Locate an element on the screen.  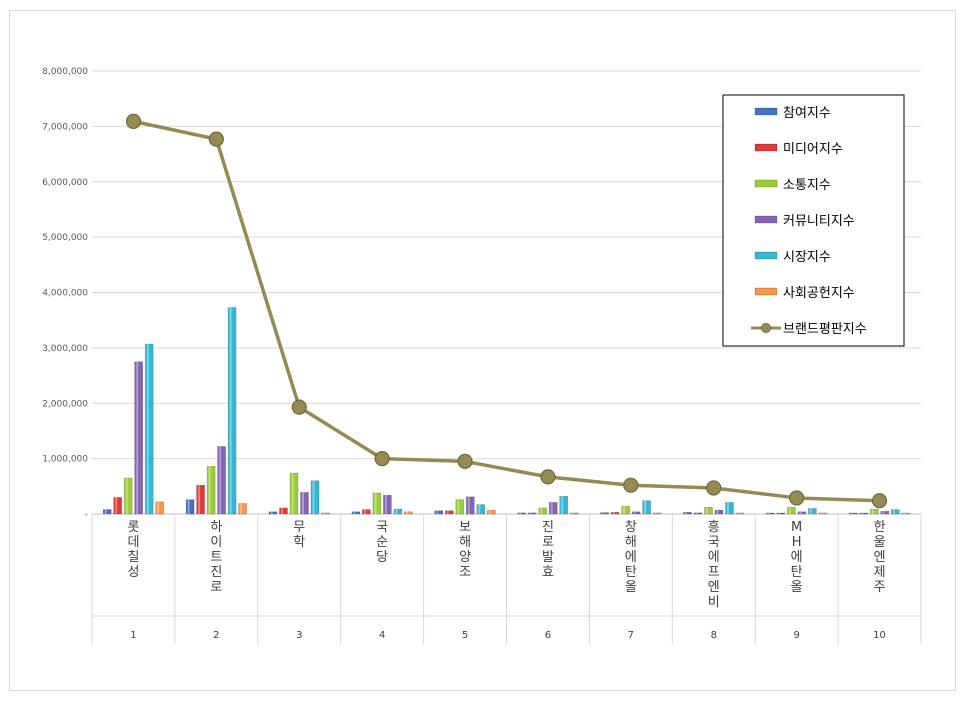
legend-label: 소통지수 is located at coordinates (807, 185).